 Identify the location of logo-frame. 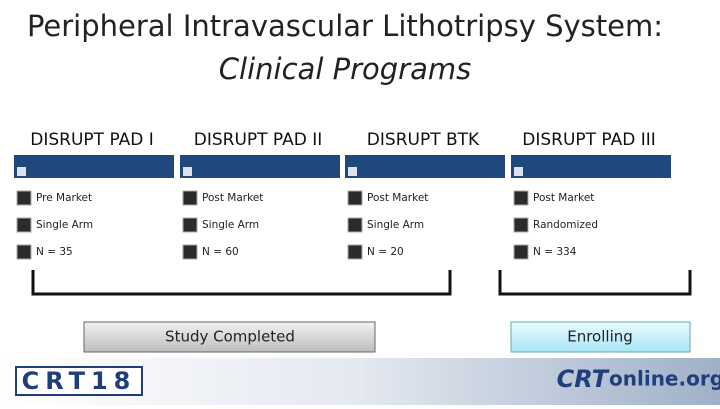
(79, 381).